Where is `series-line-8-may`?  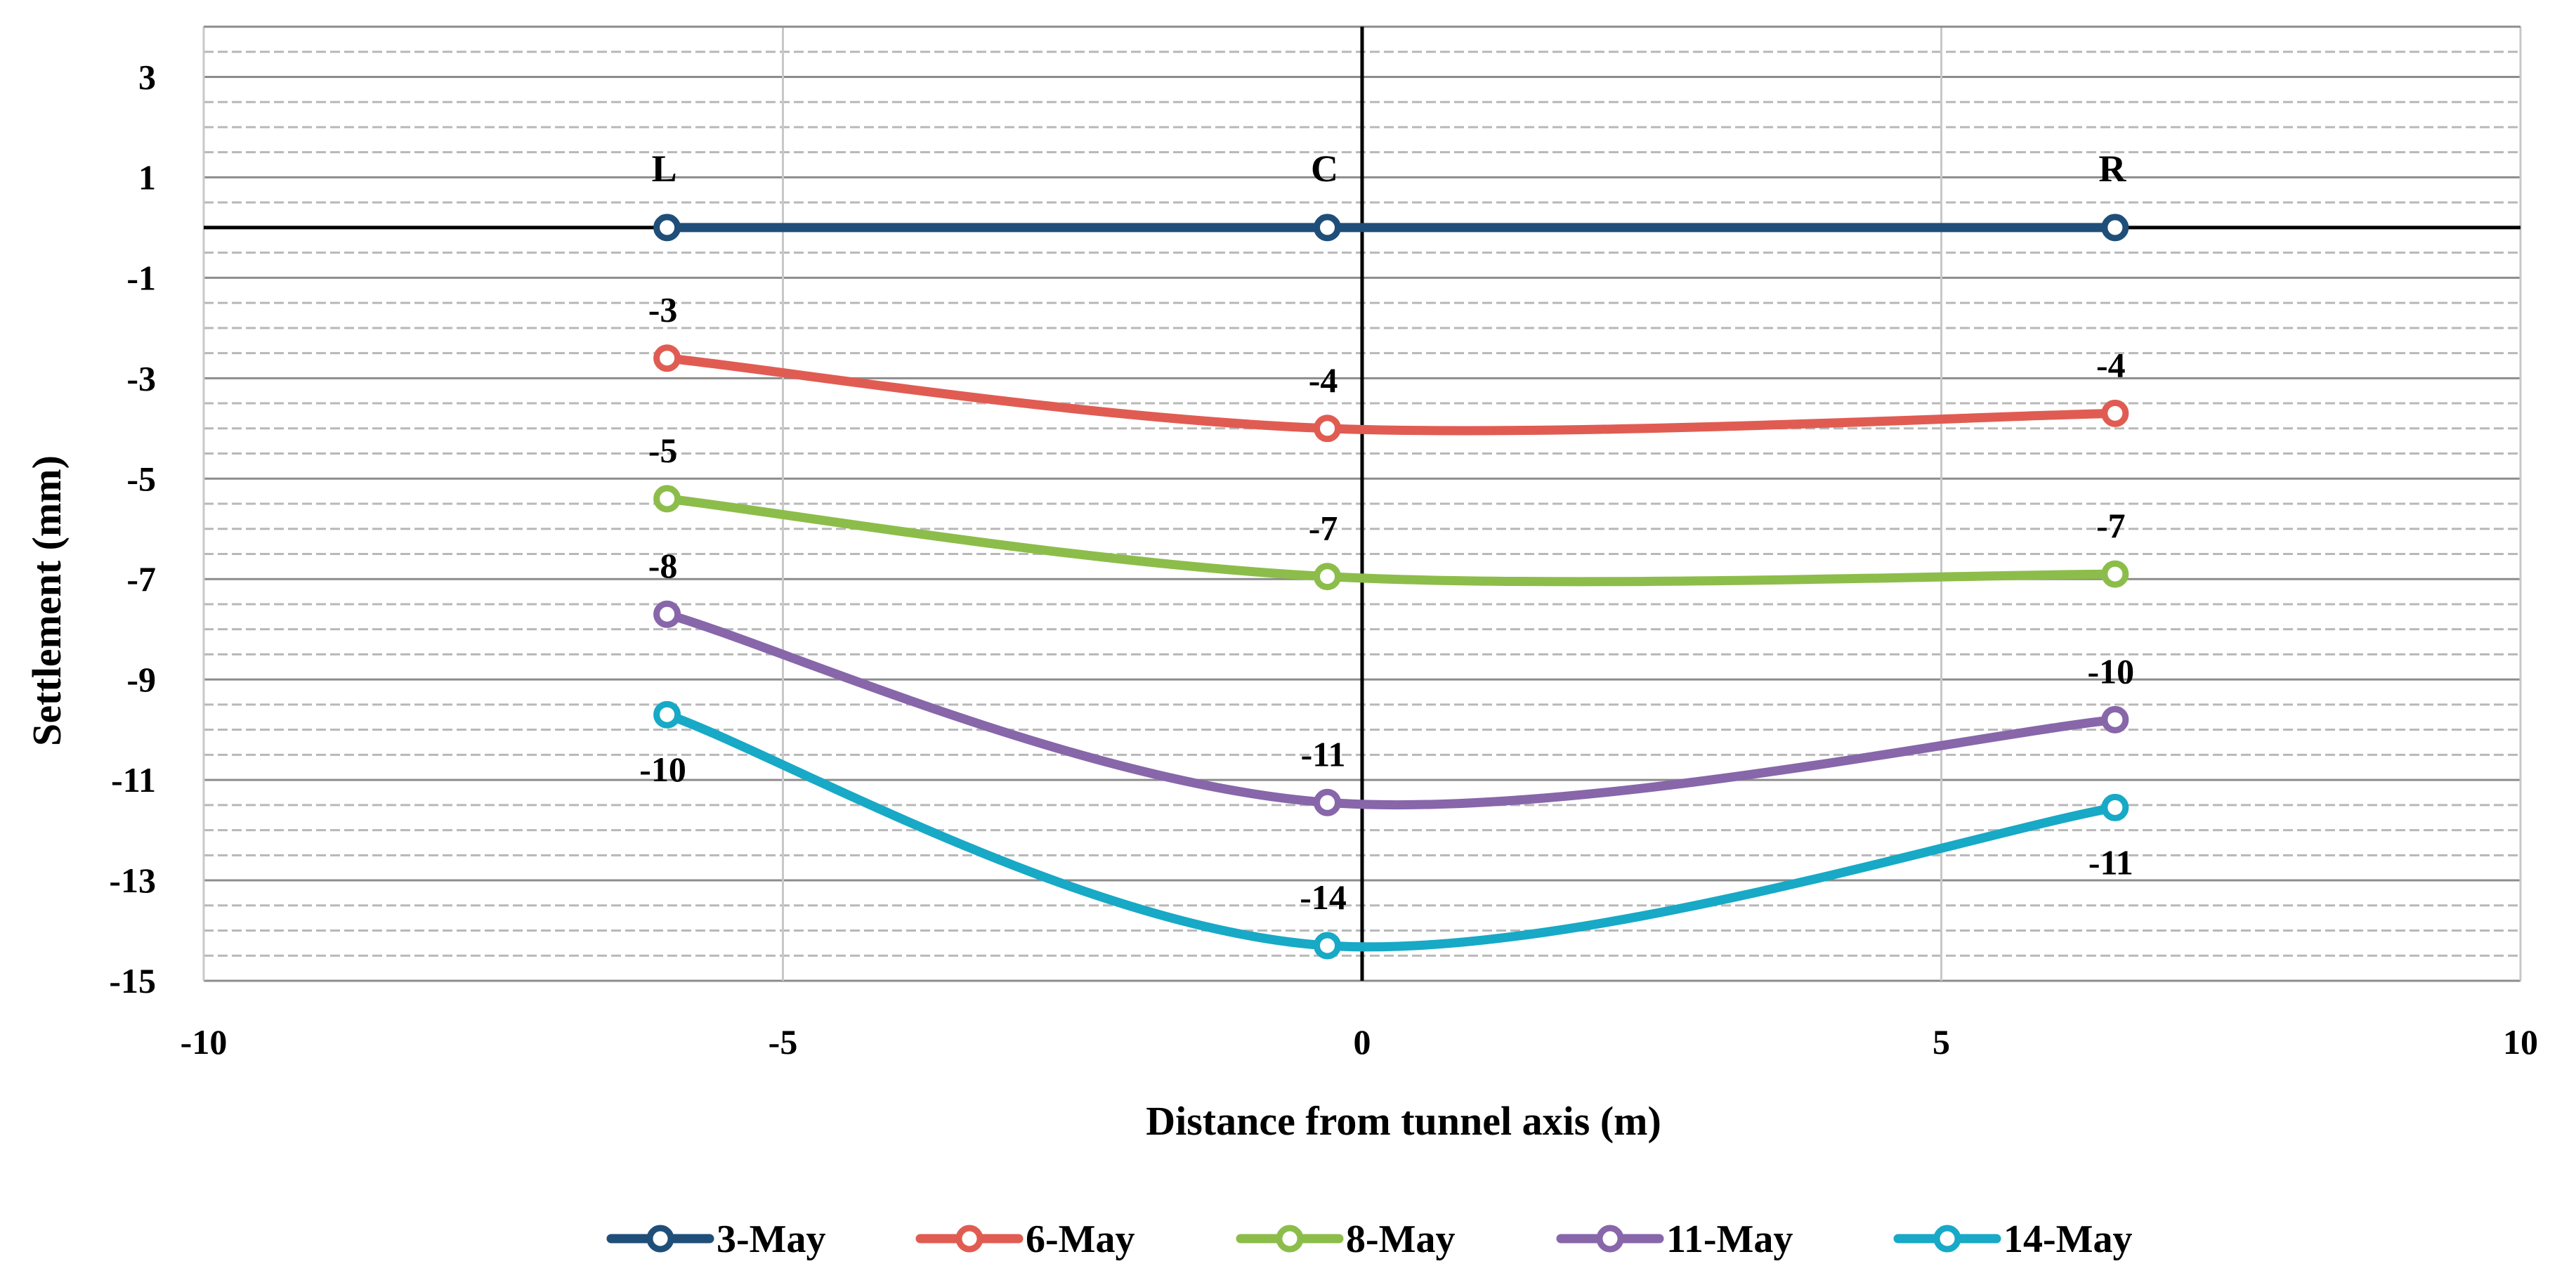
series-line-8-may is located at coordinates (1391, 541).